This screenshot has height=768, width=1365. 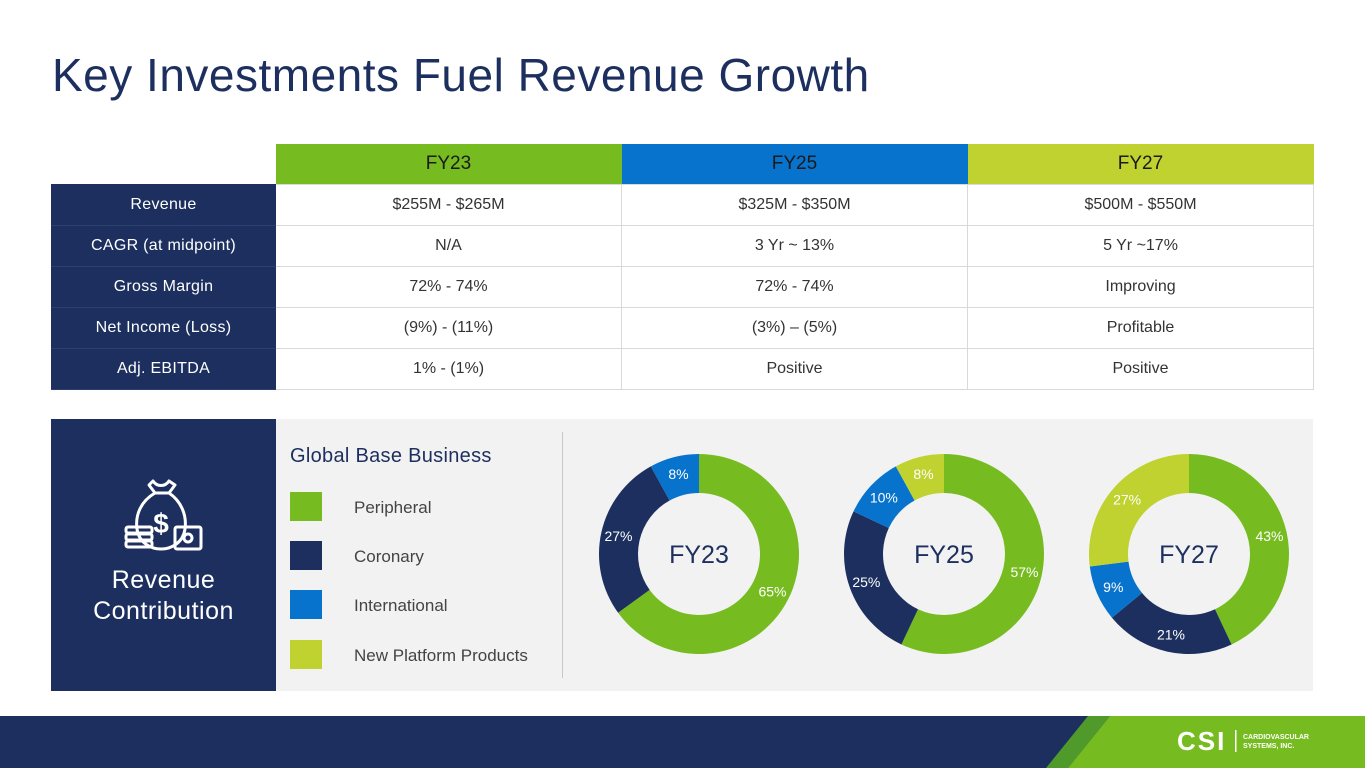 What do you see at coordinates (1113, 587) in the screenshot?
I see `donut-data-label: 9%` at bounding box center [1113, 587].